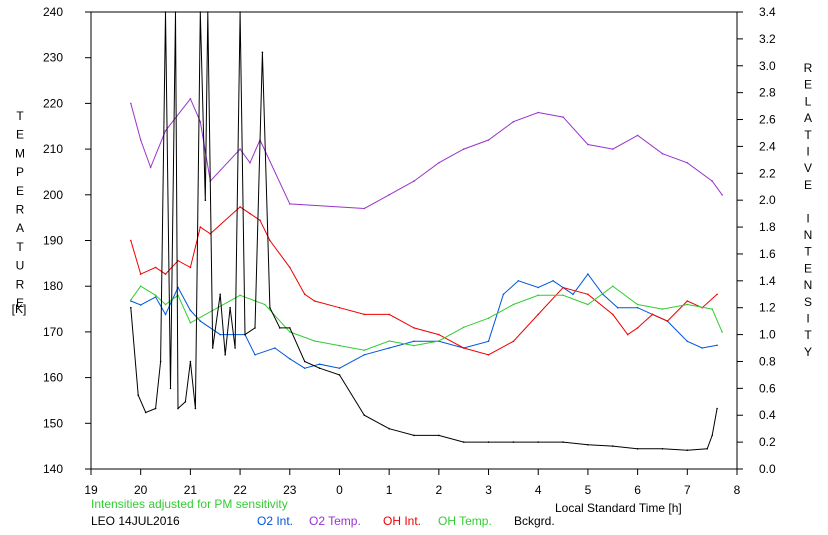 The width and height of the screenshot is (828, 535). Describe the element at coordinates (53, 195) in the screenshot. I see `y-left-tick-label: 200` at that location.